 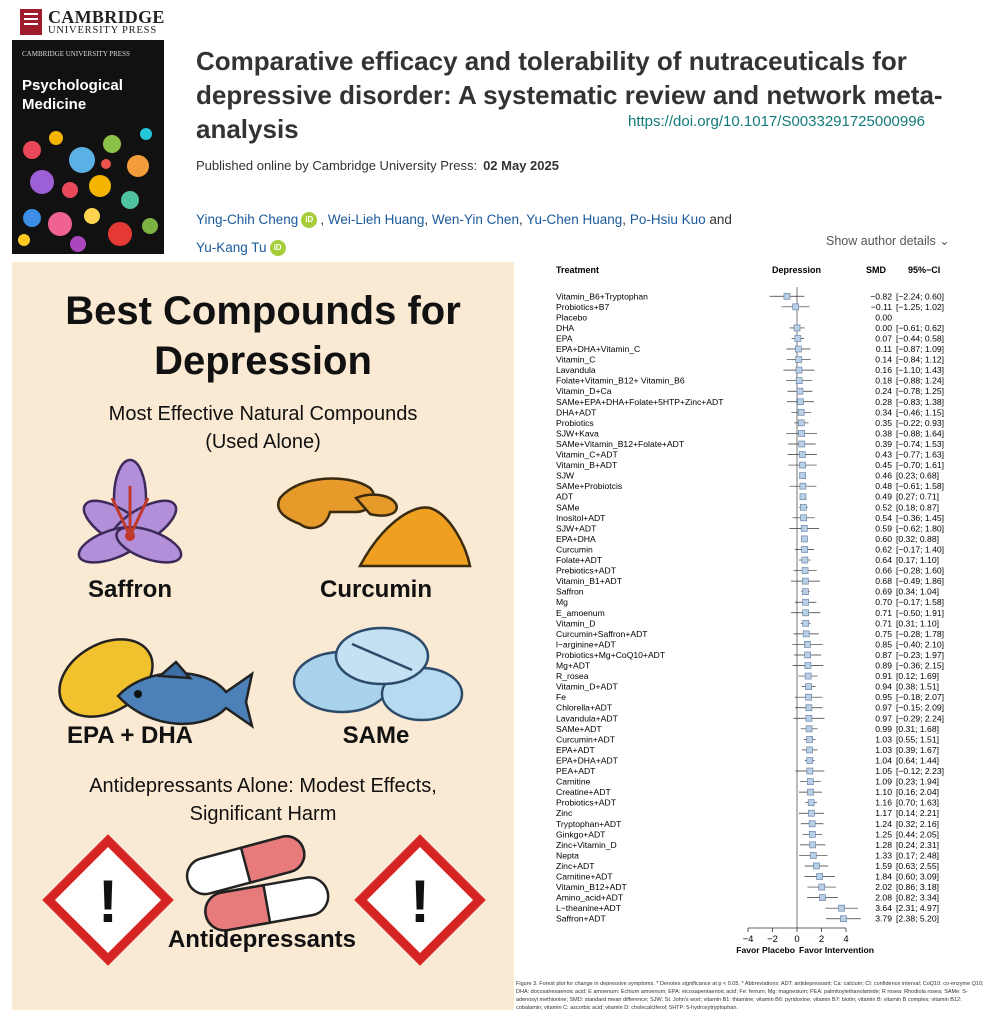 What do you see at coordinates (475, 219) in the screenshot?
I see `author-link: Wen-Yin Chen` at bounding box center [475, 219].